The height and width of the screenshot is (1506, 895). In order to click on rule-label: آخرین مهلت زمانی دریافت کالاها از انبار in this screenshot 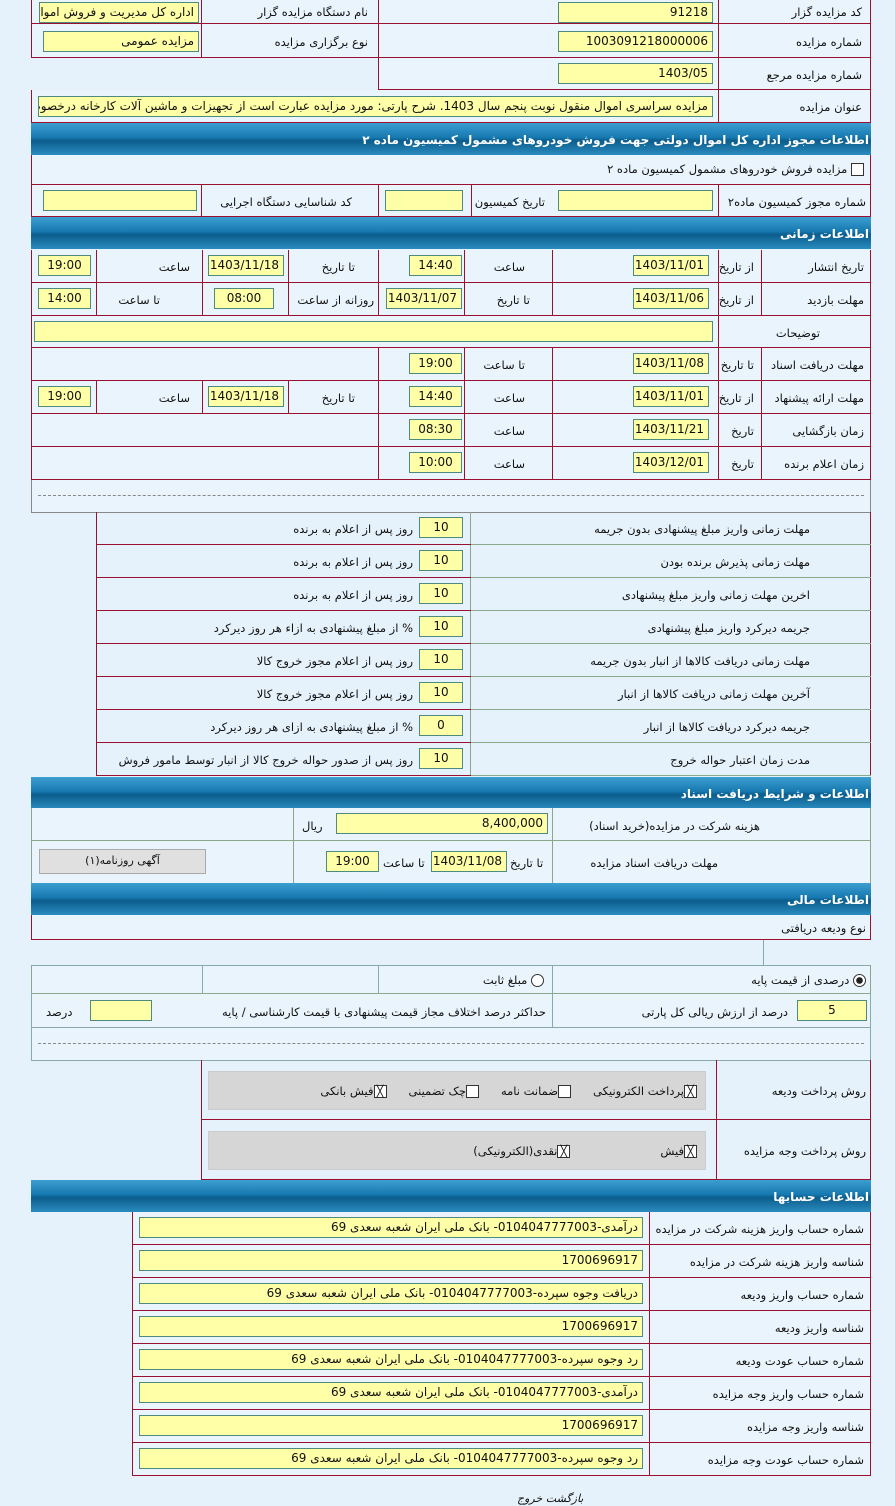, I will do `click(713, 694)`.